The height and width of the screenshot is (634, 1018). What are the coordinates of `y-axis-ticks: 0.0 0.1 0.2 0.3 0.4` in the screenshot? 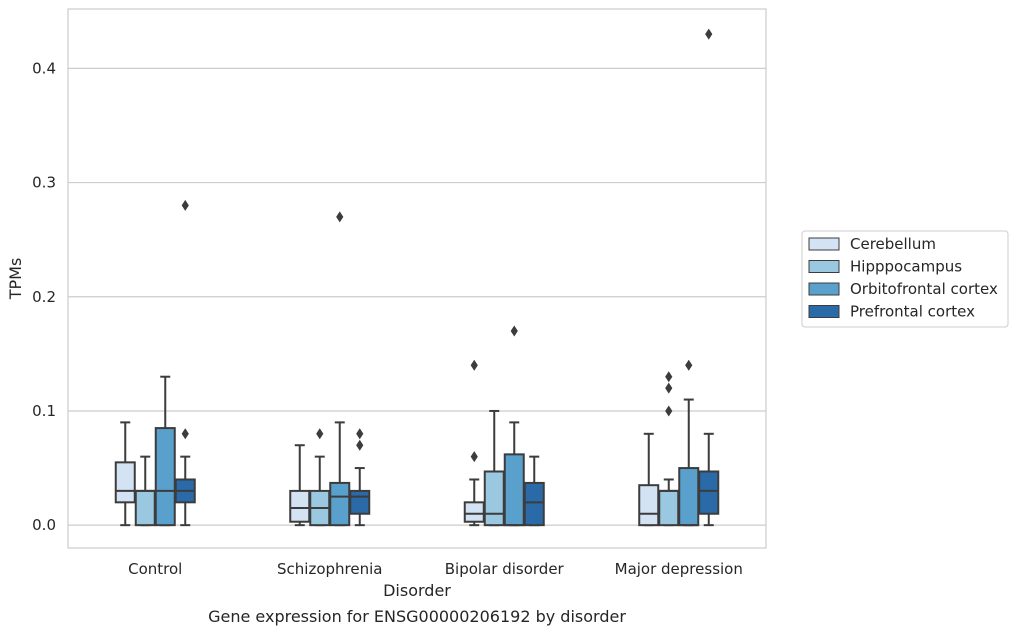 It's located at (44, 296).